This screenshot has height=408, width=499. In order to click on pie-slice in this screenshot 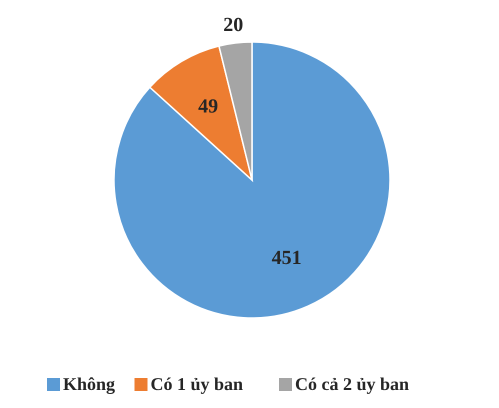, I will do `click(201, 113)`.